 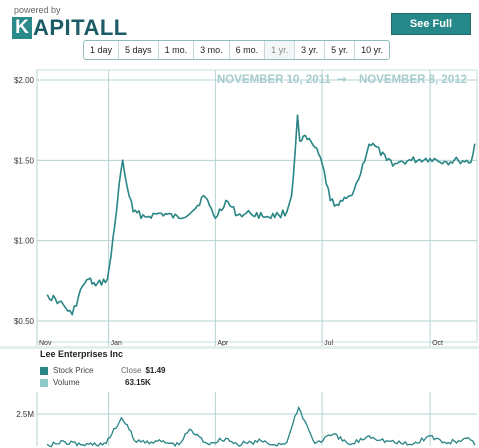 I want to click on y-tick-label: $1.50, so click(x=24, y=160).